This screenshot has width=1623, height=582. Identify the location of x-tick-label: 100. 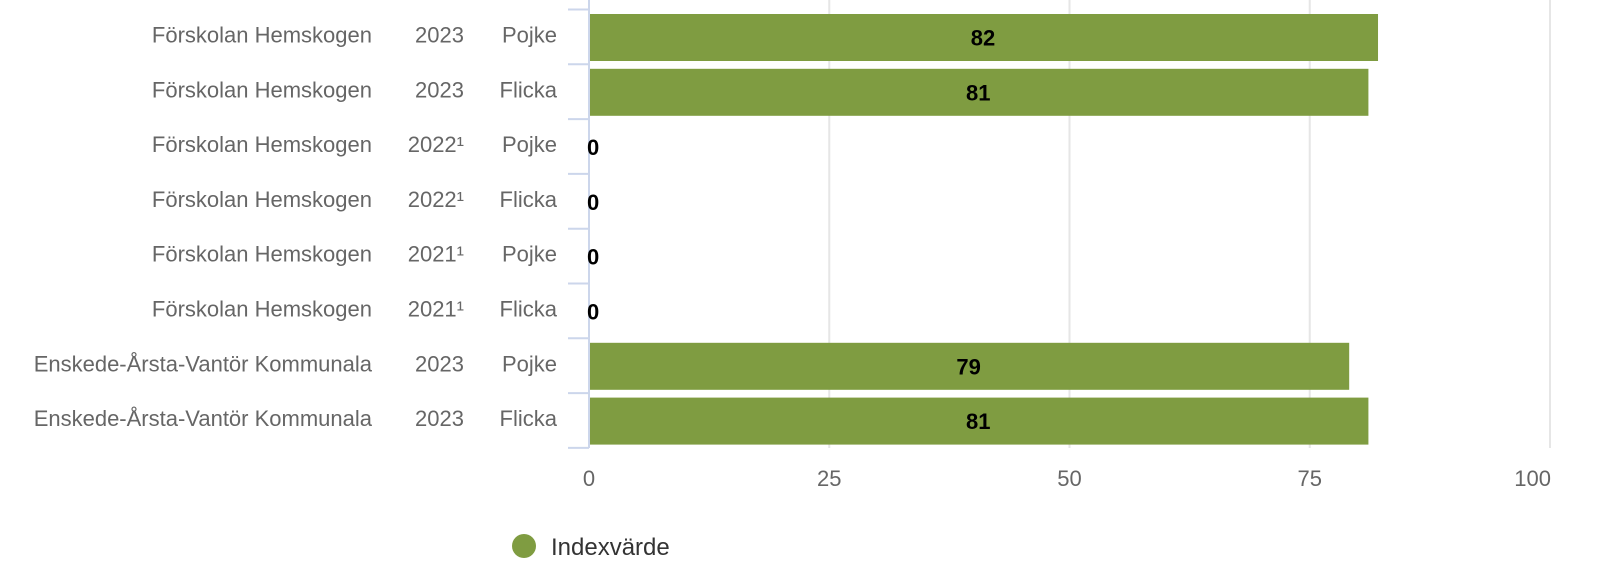
(1532, 478).